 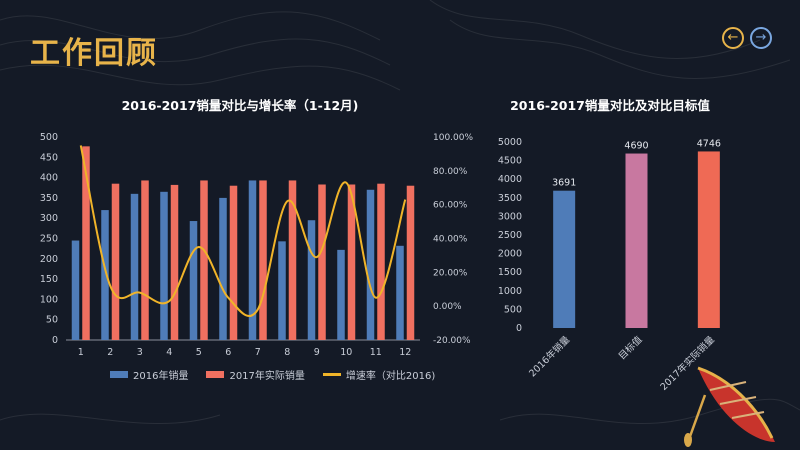 What do you see at coordinates (510, 254) in the screenshot?
I see `y-tick-label: 2000` at bounding box center [510, 254].